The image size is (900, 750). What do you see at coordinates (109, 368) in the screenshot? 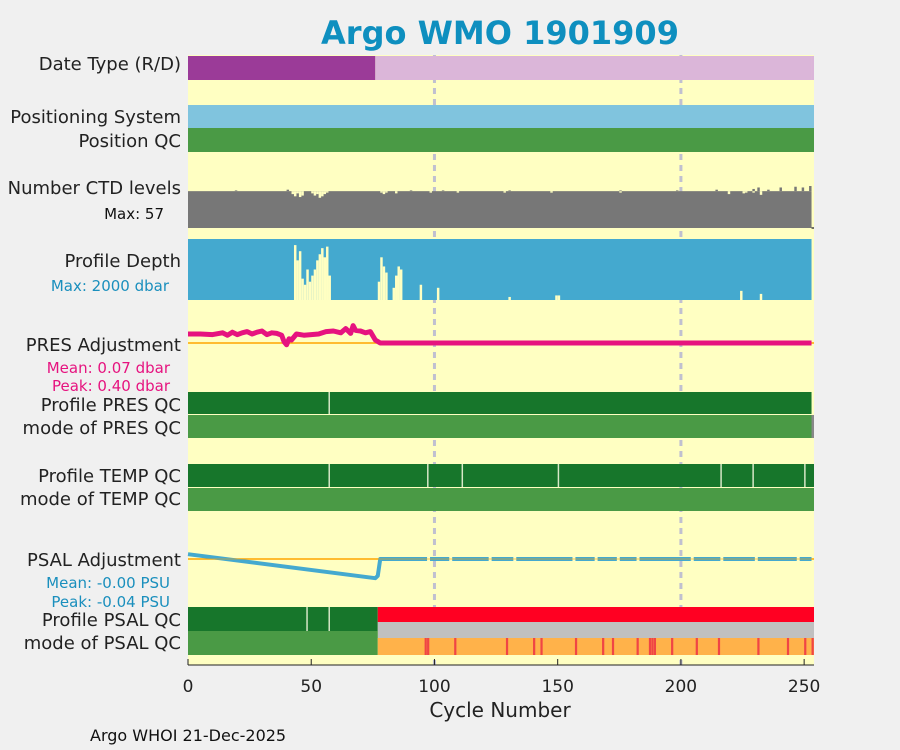
I see `label-pres-mean: Mean: 0.07 dbar` at bounding box center [109, 368].